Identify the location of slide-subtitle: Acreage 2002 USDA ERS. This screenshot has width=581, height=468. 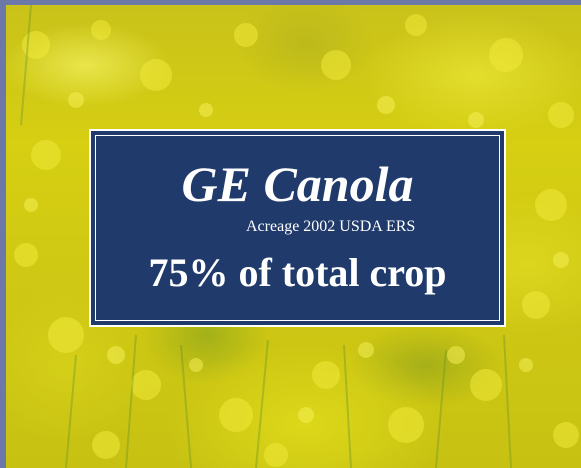
(331, 226).